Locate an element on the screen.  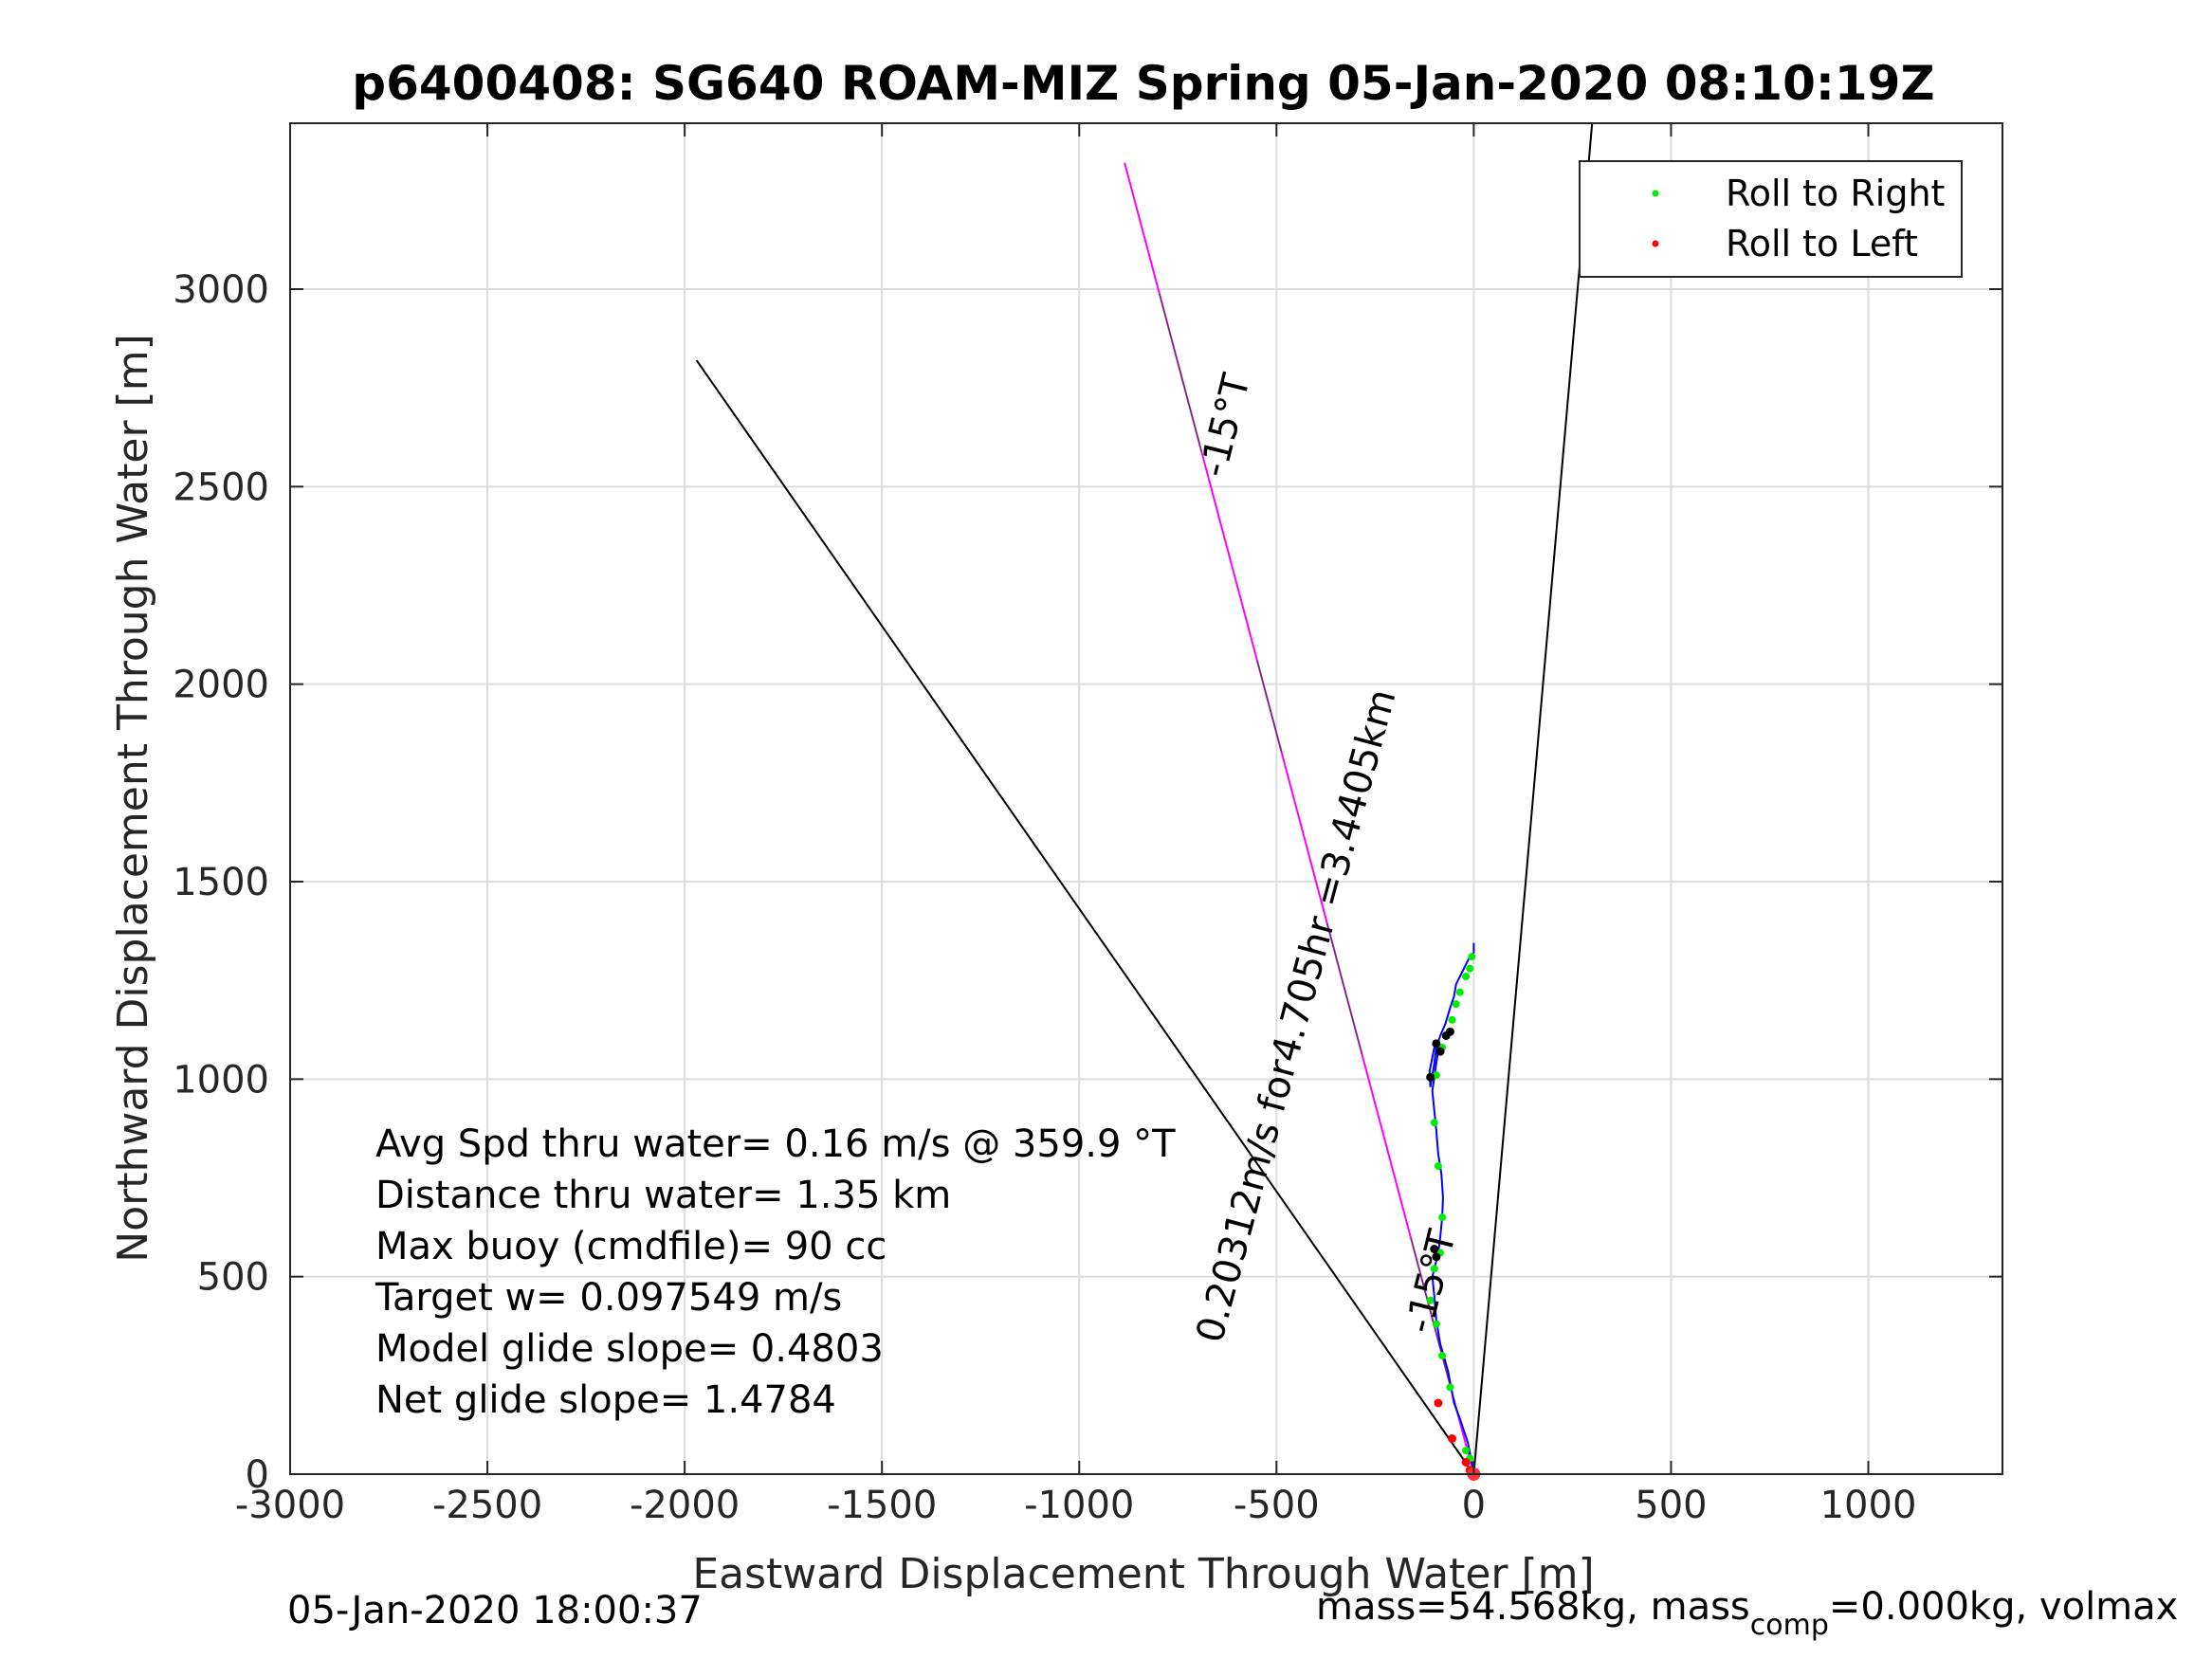
legend-box is located at coordinates (1771, 219).